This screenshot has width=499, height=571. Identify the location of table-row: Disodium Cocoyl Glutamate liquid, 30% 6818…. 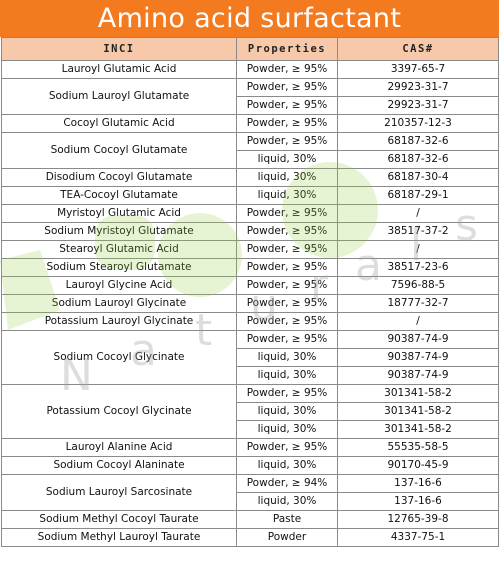
(250, 177).